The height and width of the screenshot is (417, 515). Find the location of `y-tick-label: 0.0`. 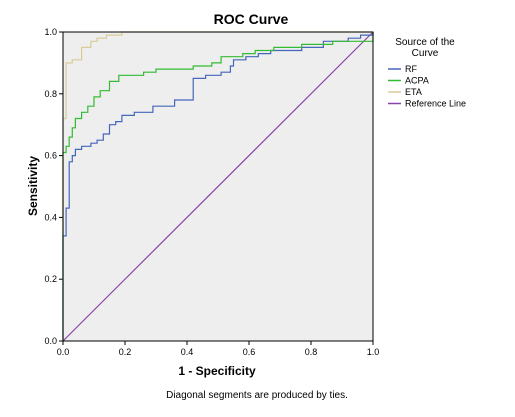

y-tick-label: 0.0 is located at coordinates (50, 341).